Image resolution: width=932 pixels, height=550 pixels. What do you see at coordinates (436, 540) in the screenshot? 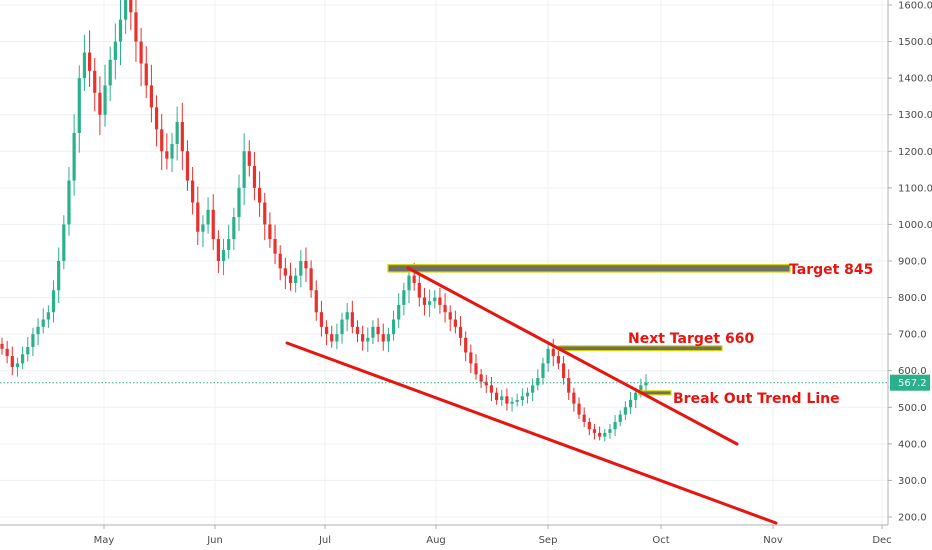
I see `x-tick-label: Aug` at bounding box center [436, 540].